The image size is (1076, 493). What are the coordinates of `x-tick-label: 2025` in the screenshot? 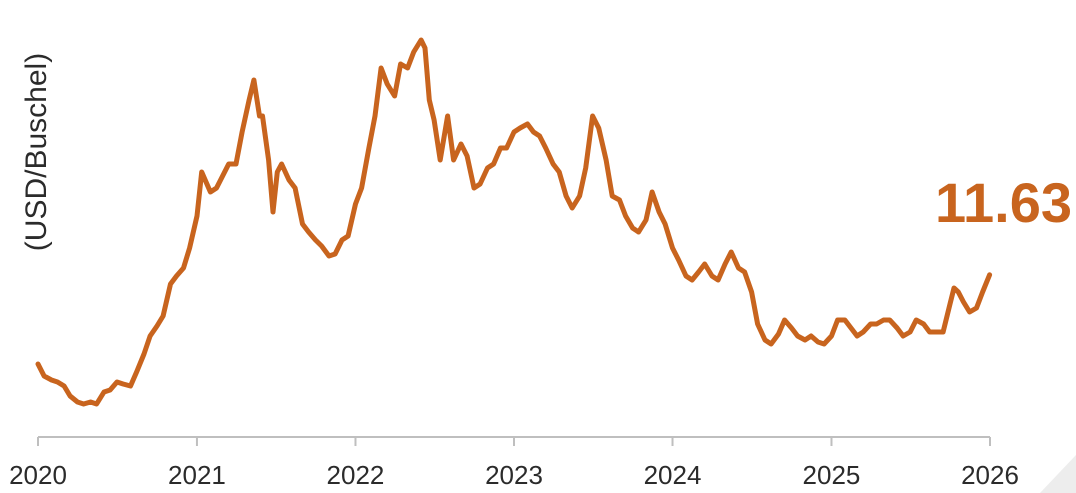 It's located at (832, 475).